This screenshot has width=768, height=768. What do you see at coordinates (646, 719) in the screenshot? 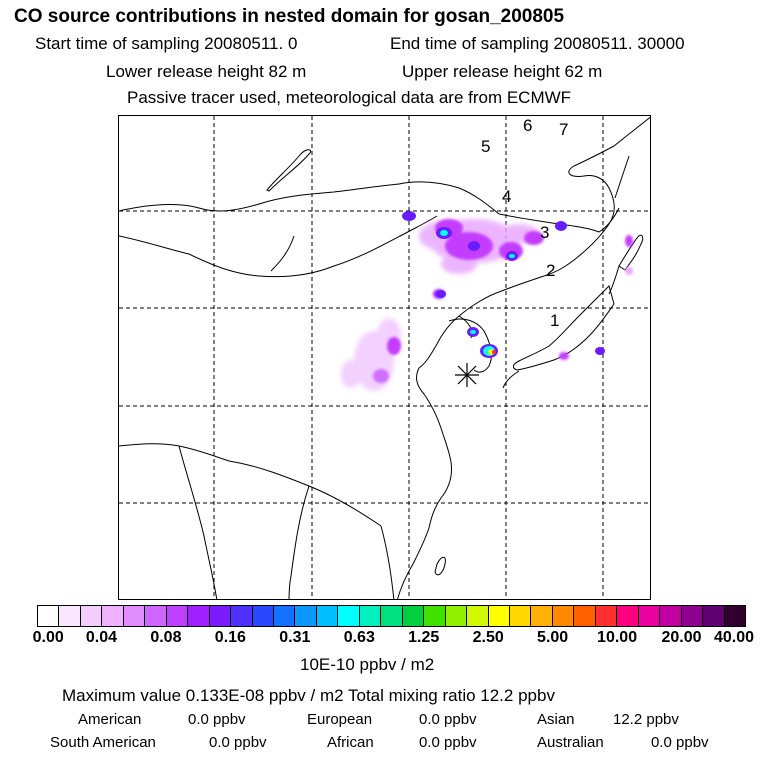
I see `region-asian-value: 12.2 ppbv` at bounding box center [646, 719].